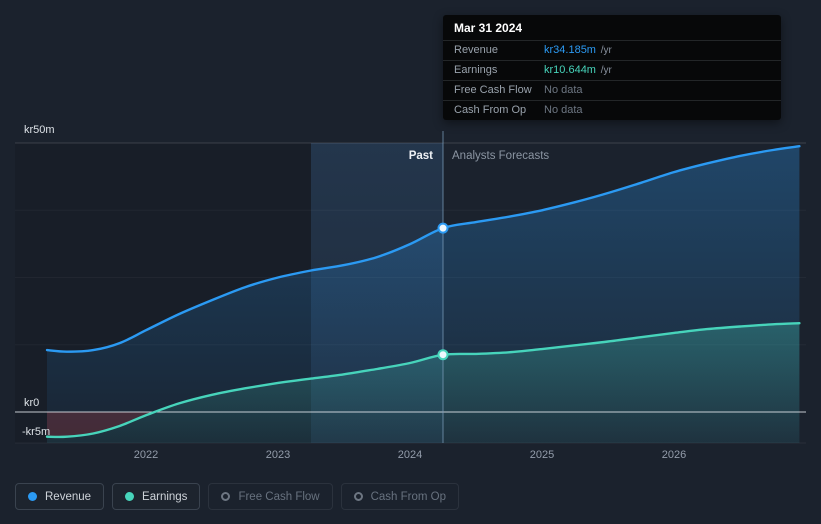 The image size is (821, 524). I want to click on legend-label: Cash From Op, so click(408, 496).